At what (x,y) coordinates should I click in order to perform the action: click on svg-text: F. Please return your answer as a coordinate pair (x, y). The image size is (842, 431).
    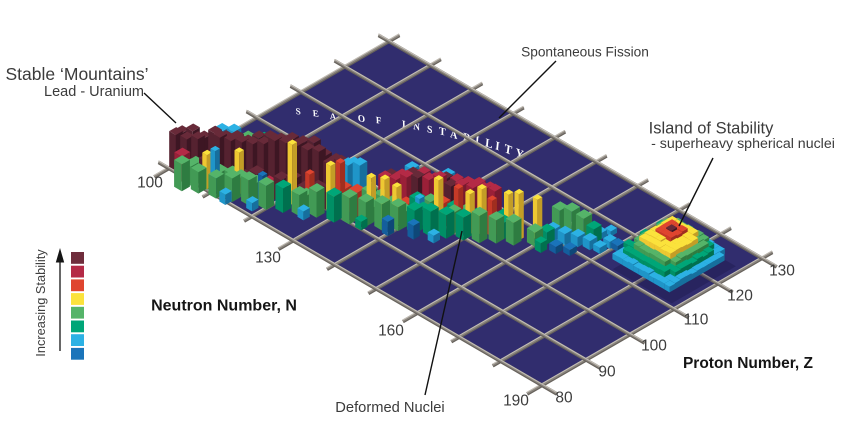
    Looking at the image, I should click on (379, 121).